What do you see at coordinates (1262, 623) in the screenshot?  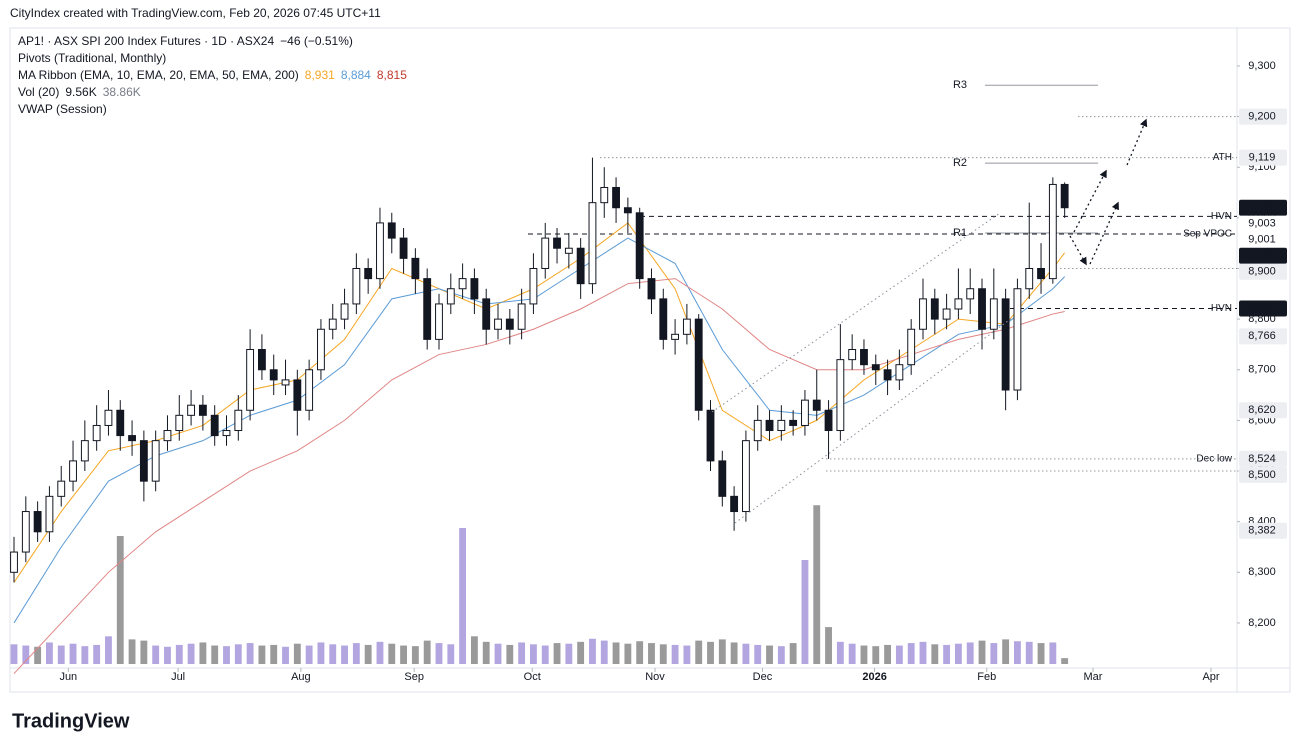 I see `y-tick-label: 8,200` at bounding box center [1262, 623].